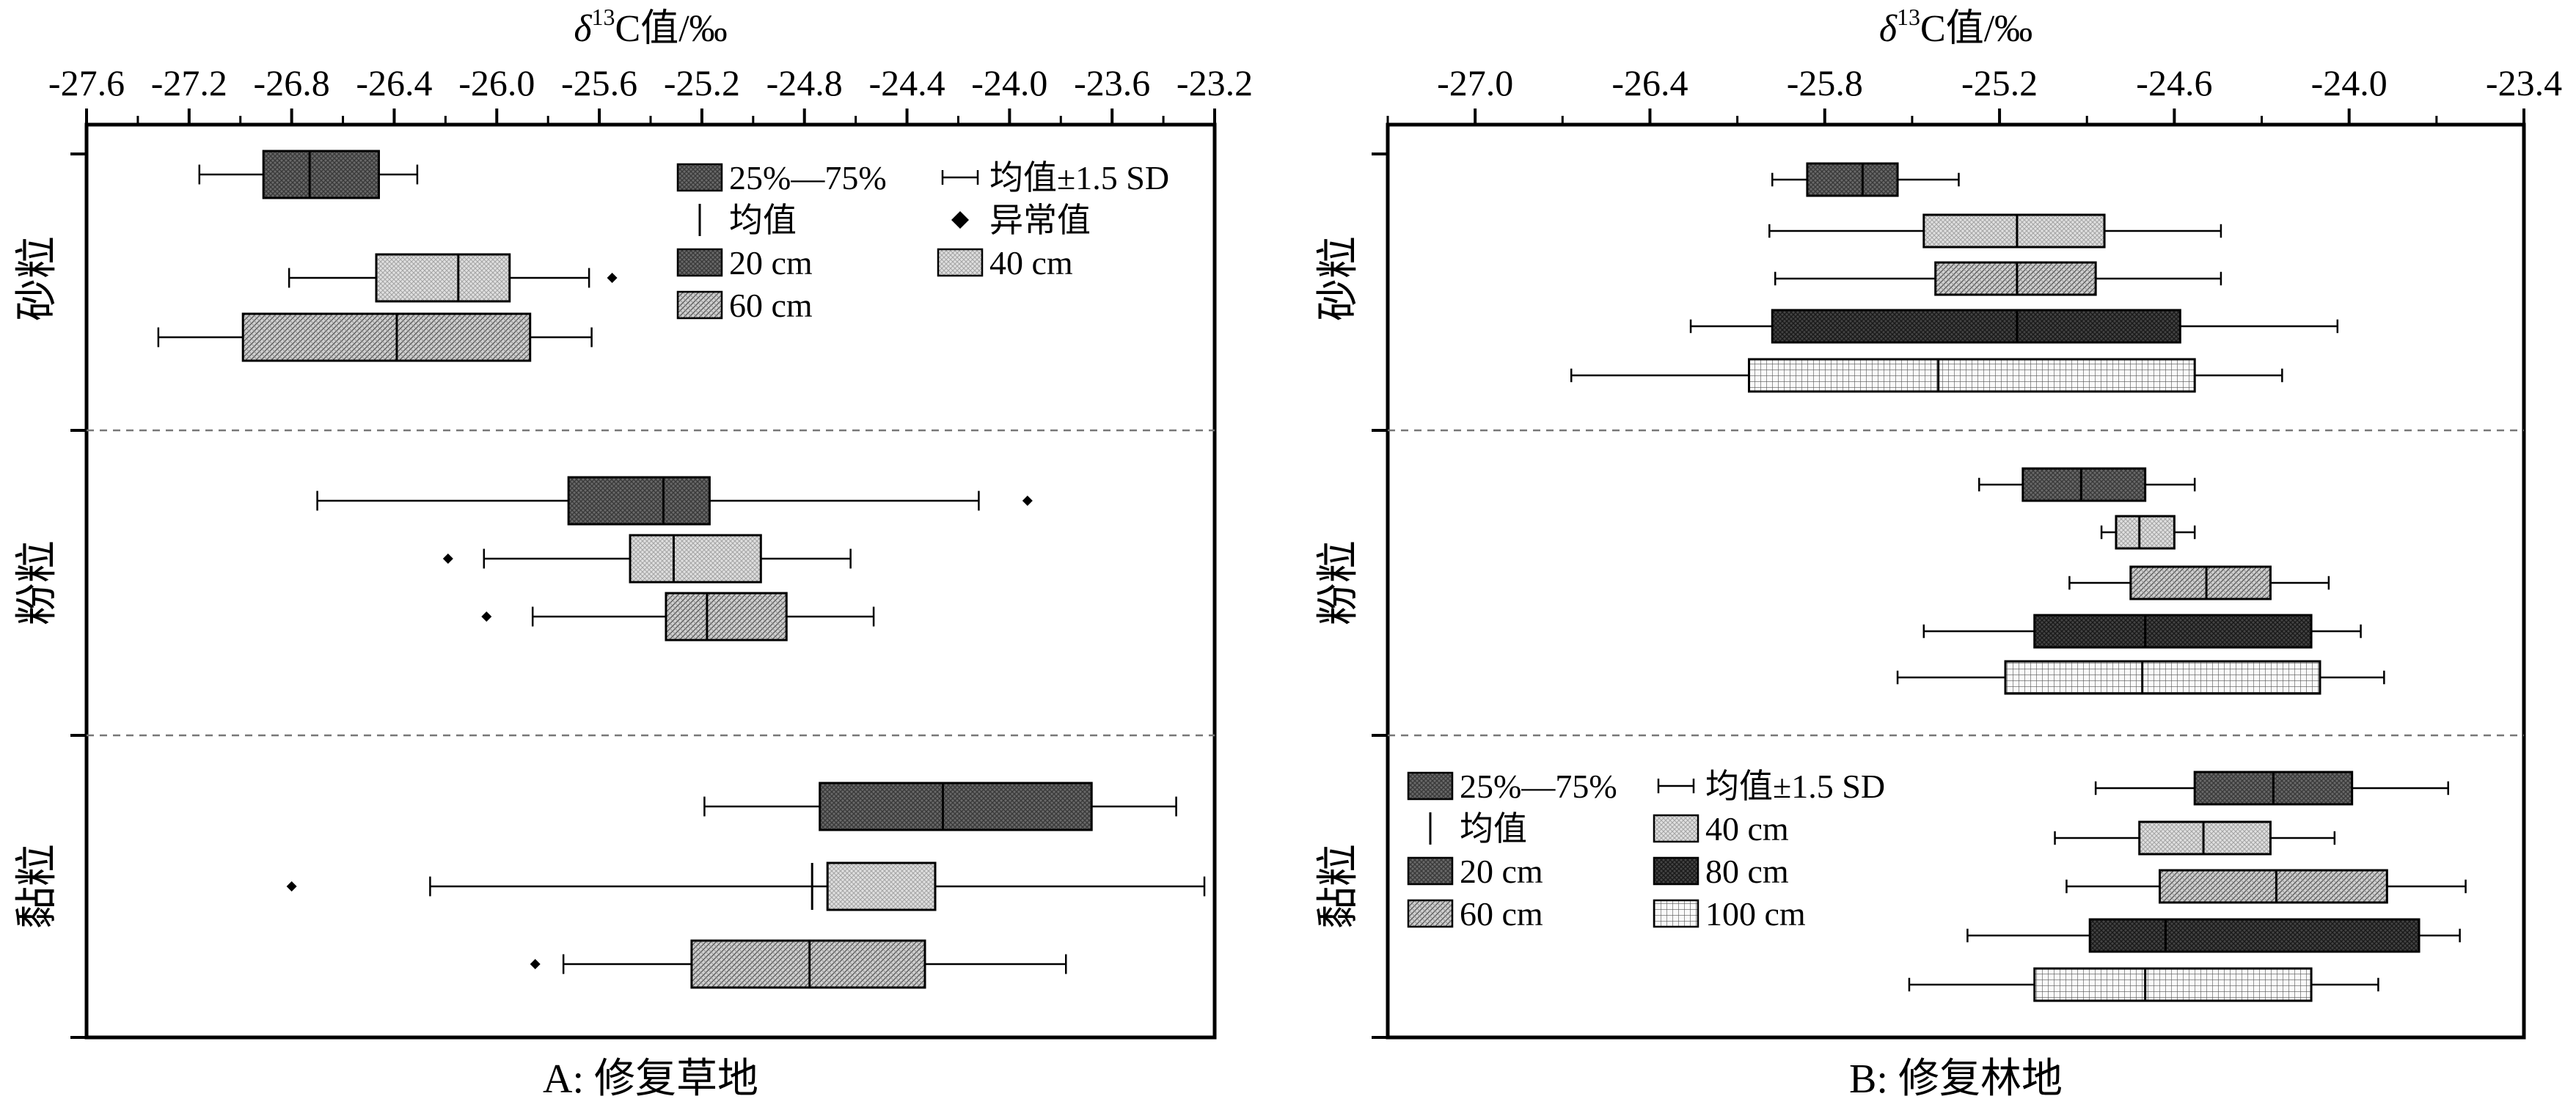 Image resolution: width=2576 pixels, height=1110 pixels. I want to click on box-砂粒-80cm, so click(2014, 326).